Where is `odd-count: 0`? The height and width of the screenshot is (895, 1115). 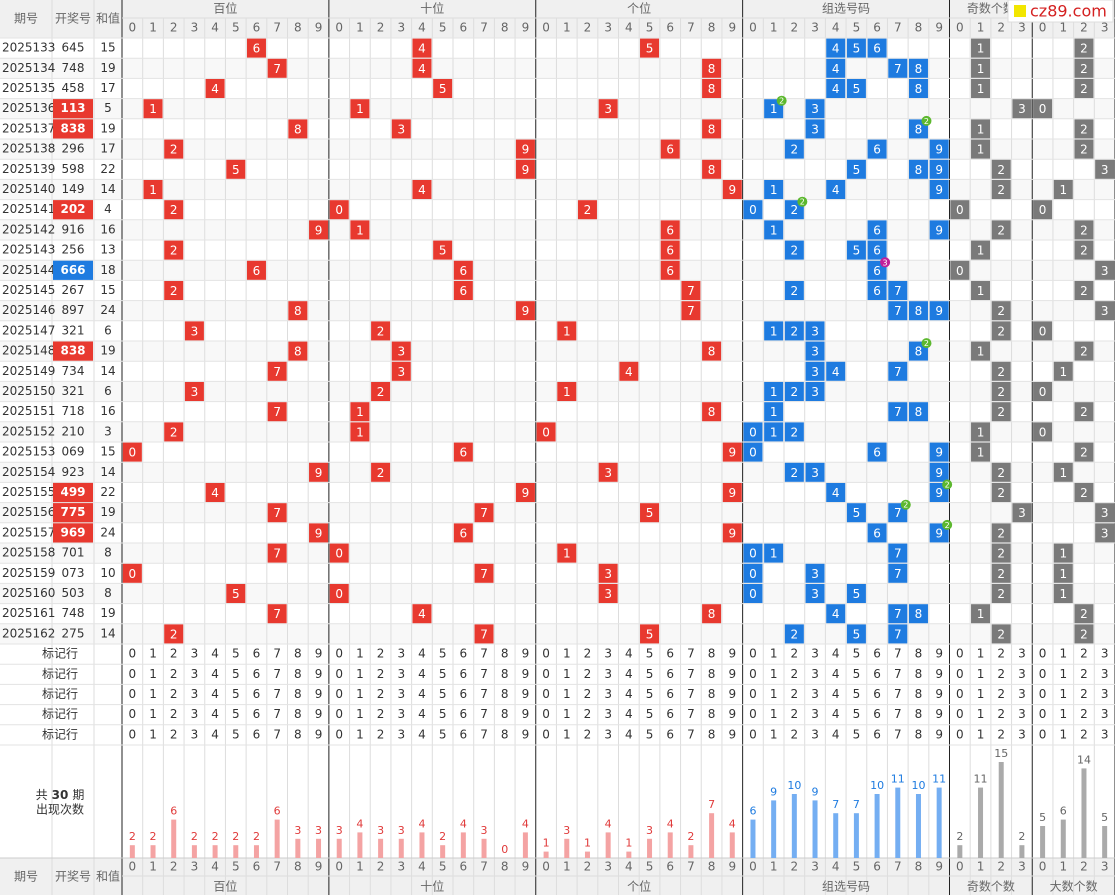
odd-count: 0 is located at coordinates (960, 210).